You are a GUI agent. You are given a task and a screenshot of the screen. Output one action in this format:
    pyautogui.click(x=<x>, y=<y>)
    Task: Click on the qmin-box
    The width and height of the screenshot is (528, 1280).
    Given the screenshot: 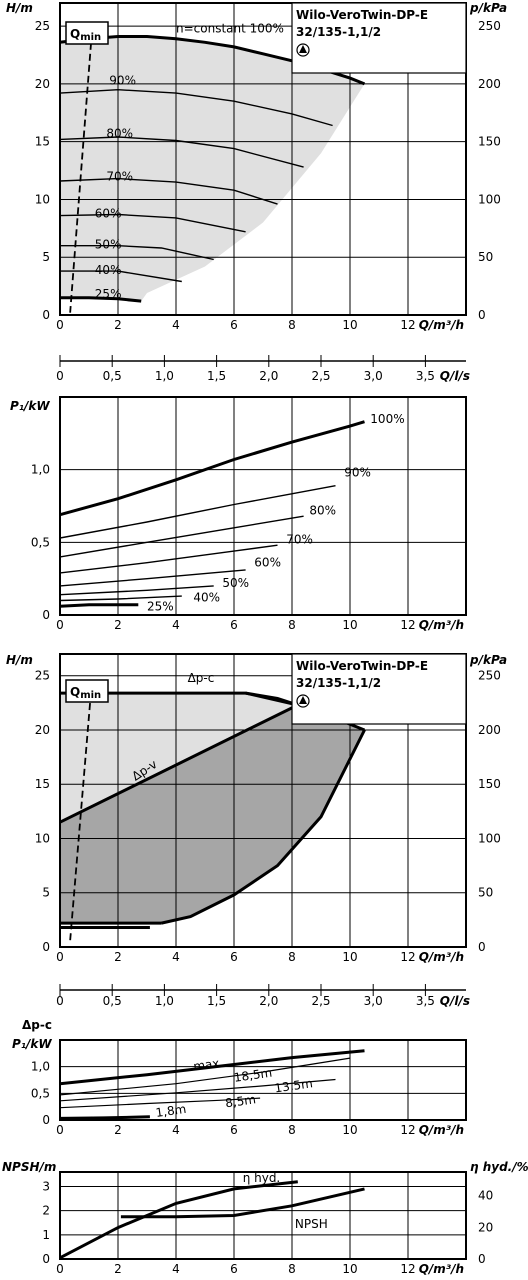 What is the action you would take?
    pyautogui.click(x=87, y=33)
    